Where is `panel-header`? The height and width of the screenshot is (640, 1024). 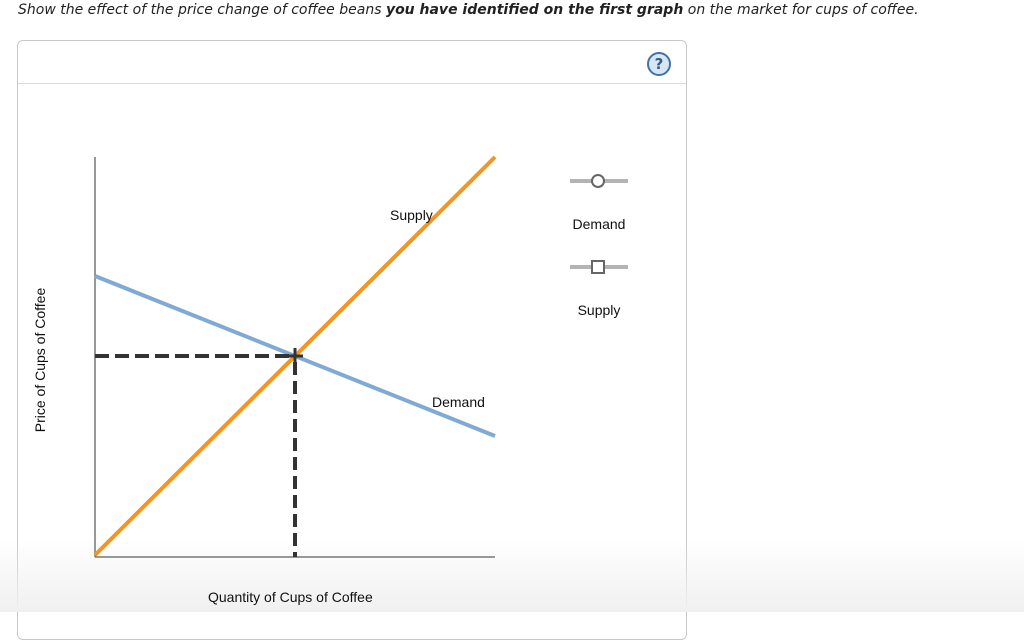 panel-header is located at coordinates (352, 62).